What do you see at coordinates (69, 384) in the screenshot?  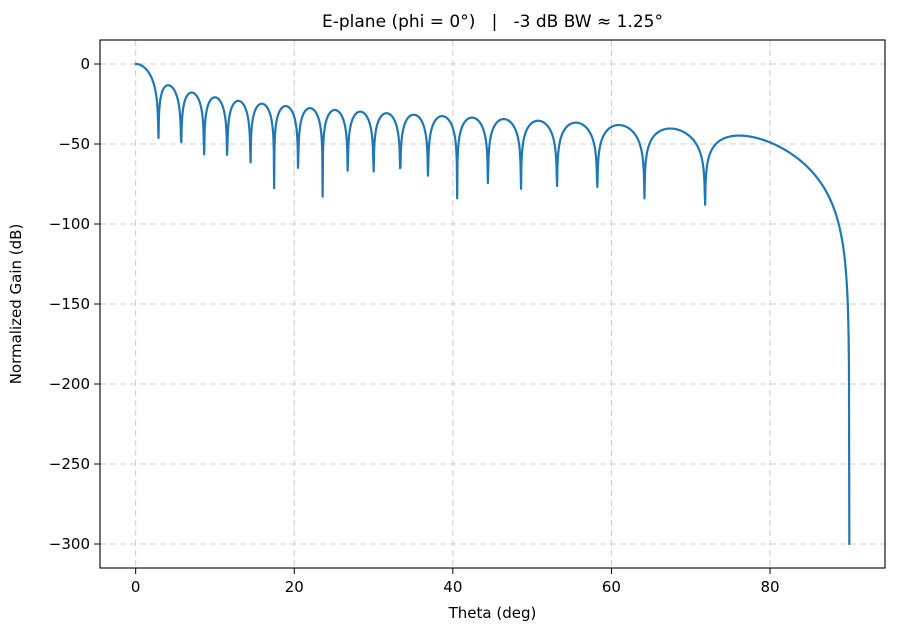 I see `y-tick-label: −200` at bounding box center [69, 384].